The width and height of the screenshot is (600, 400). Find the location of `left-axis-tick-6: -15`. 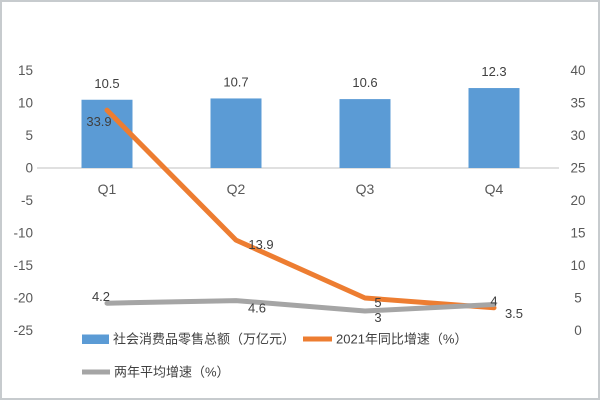

left-axis-tick-6: -15 is located at coordinates (23, 265).